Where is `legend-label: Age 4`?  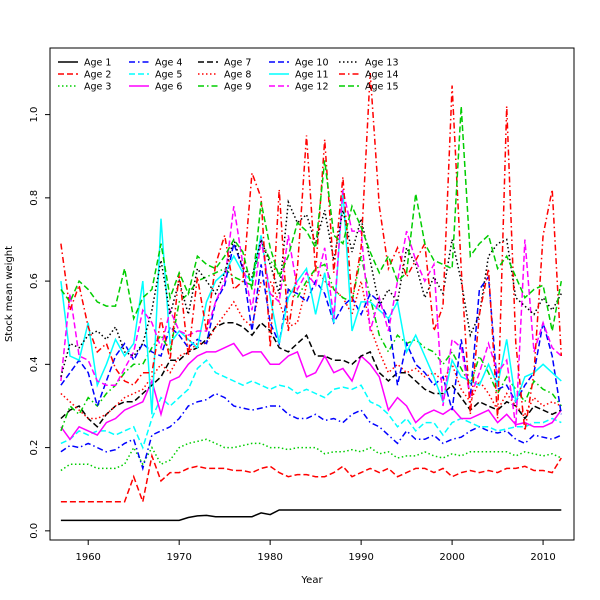
legend-label: Age 4 is located at coordinates (168, 63).